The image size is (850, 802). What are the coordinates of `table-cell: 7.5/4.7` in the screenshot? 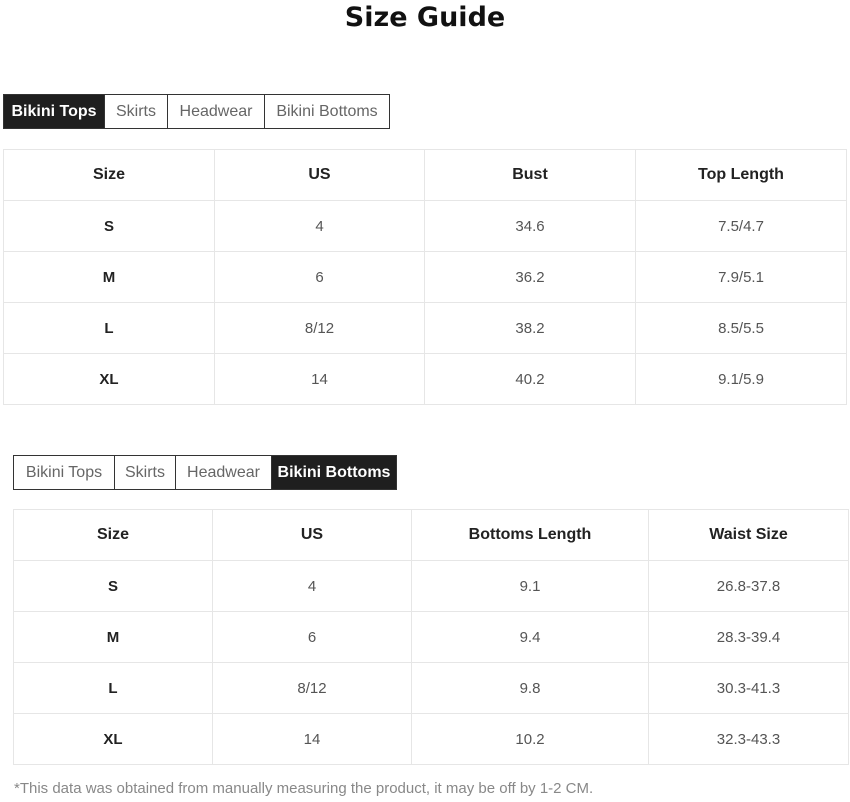 It's located at (741, 226).